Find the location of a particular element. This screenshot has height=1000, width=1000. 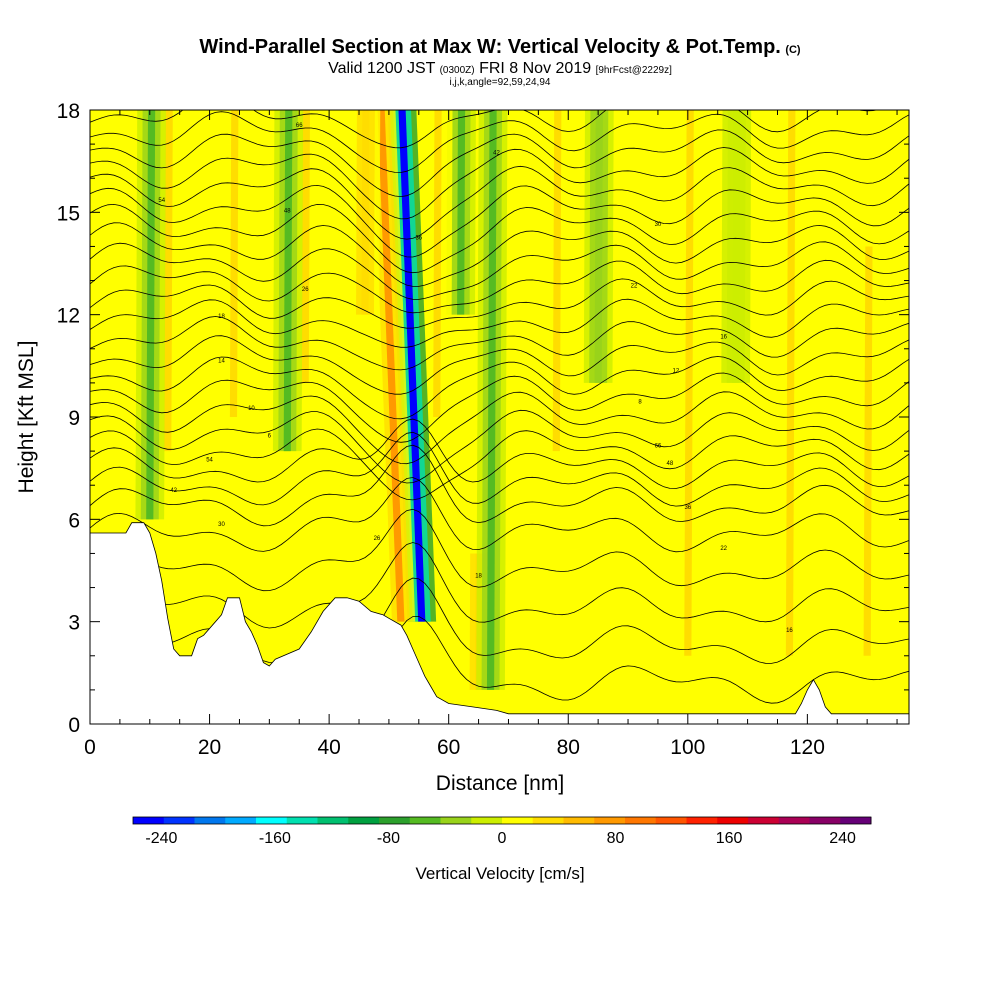

subtitle-date: FRI 8 Nov 2019 is located at coordinates (535, 68).